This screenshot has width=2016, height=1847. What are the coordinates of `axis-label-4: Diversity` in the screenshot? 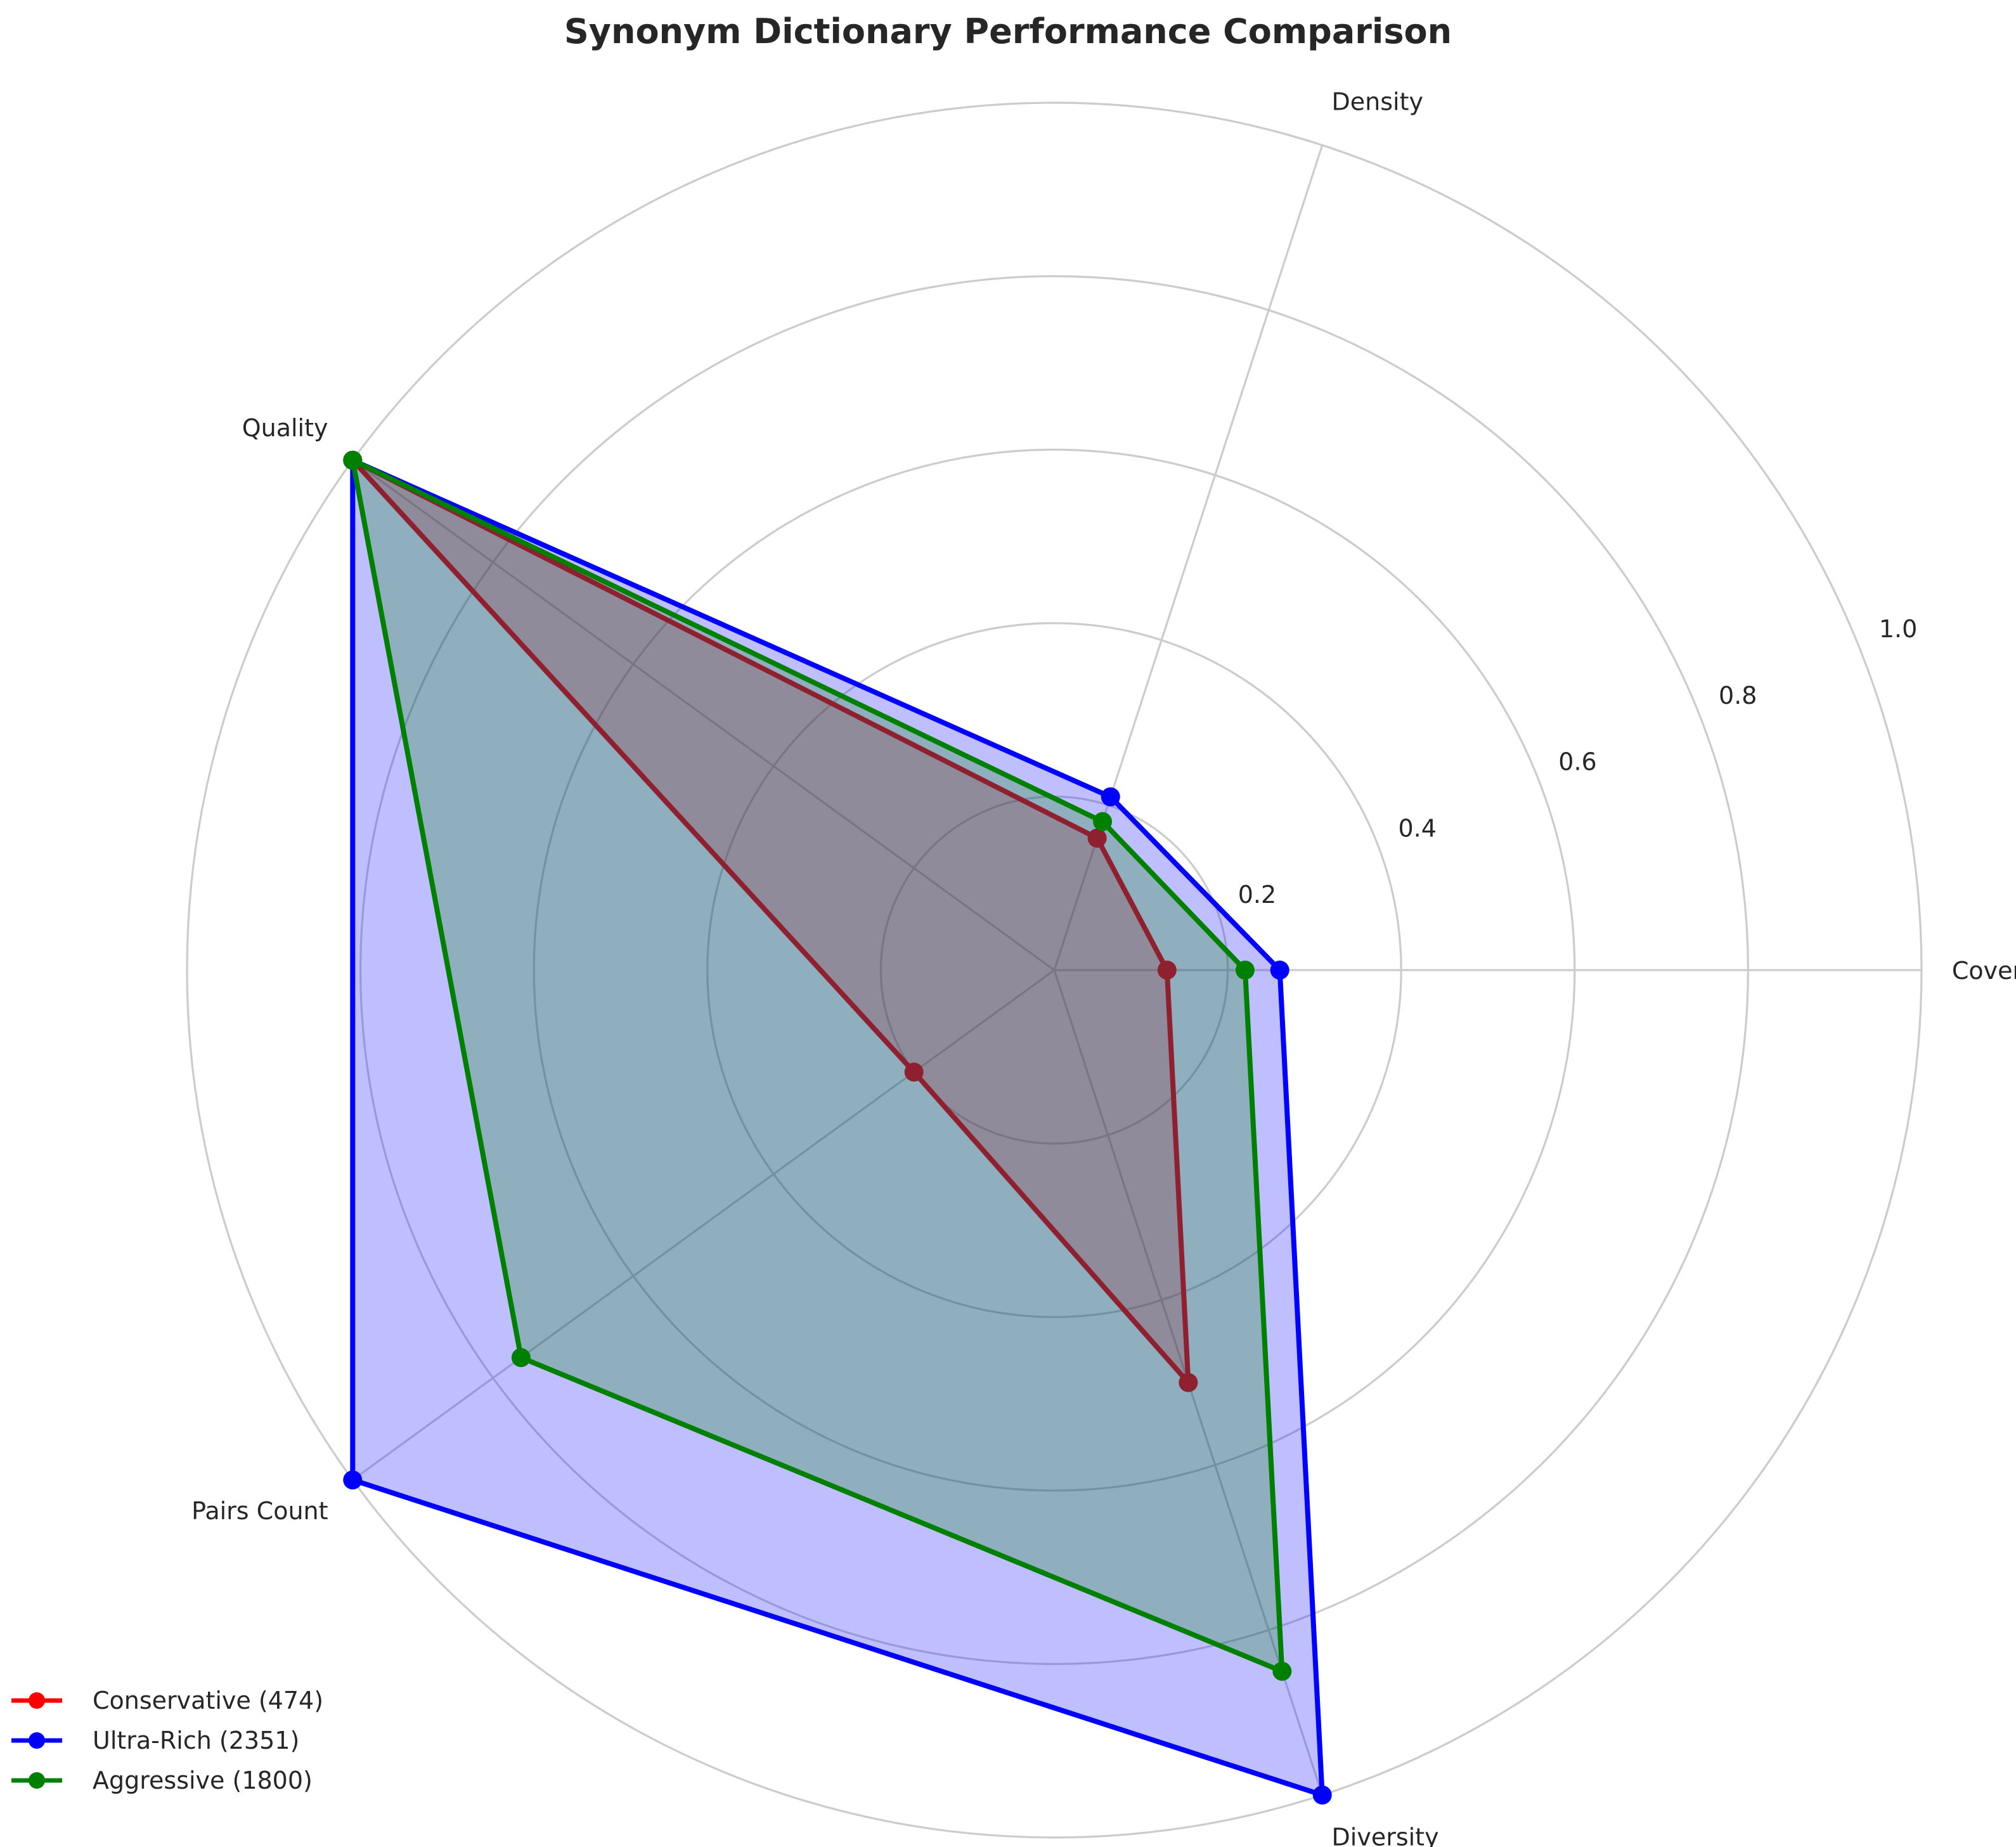 It's located at (1385, 1835).